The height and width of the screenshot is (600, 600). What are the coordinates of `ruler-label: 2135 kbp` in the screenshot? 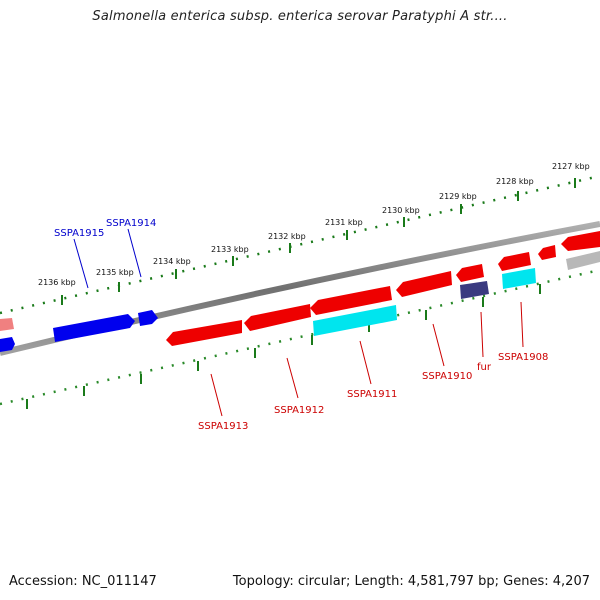 It's located at (115, 272).